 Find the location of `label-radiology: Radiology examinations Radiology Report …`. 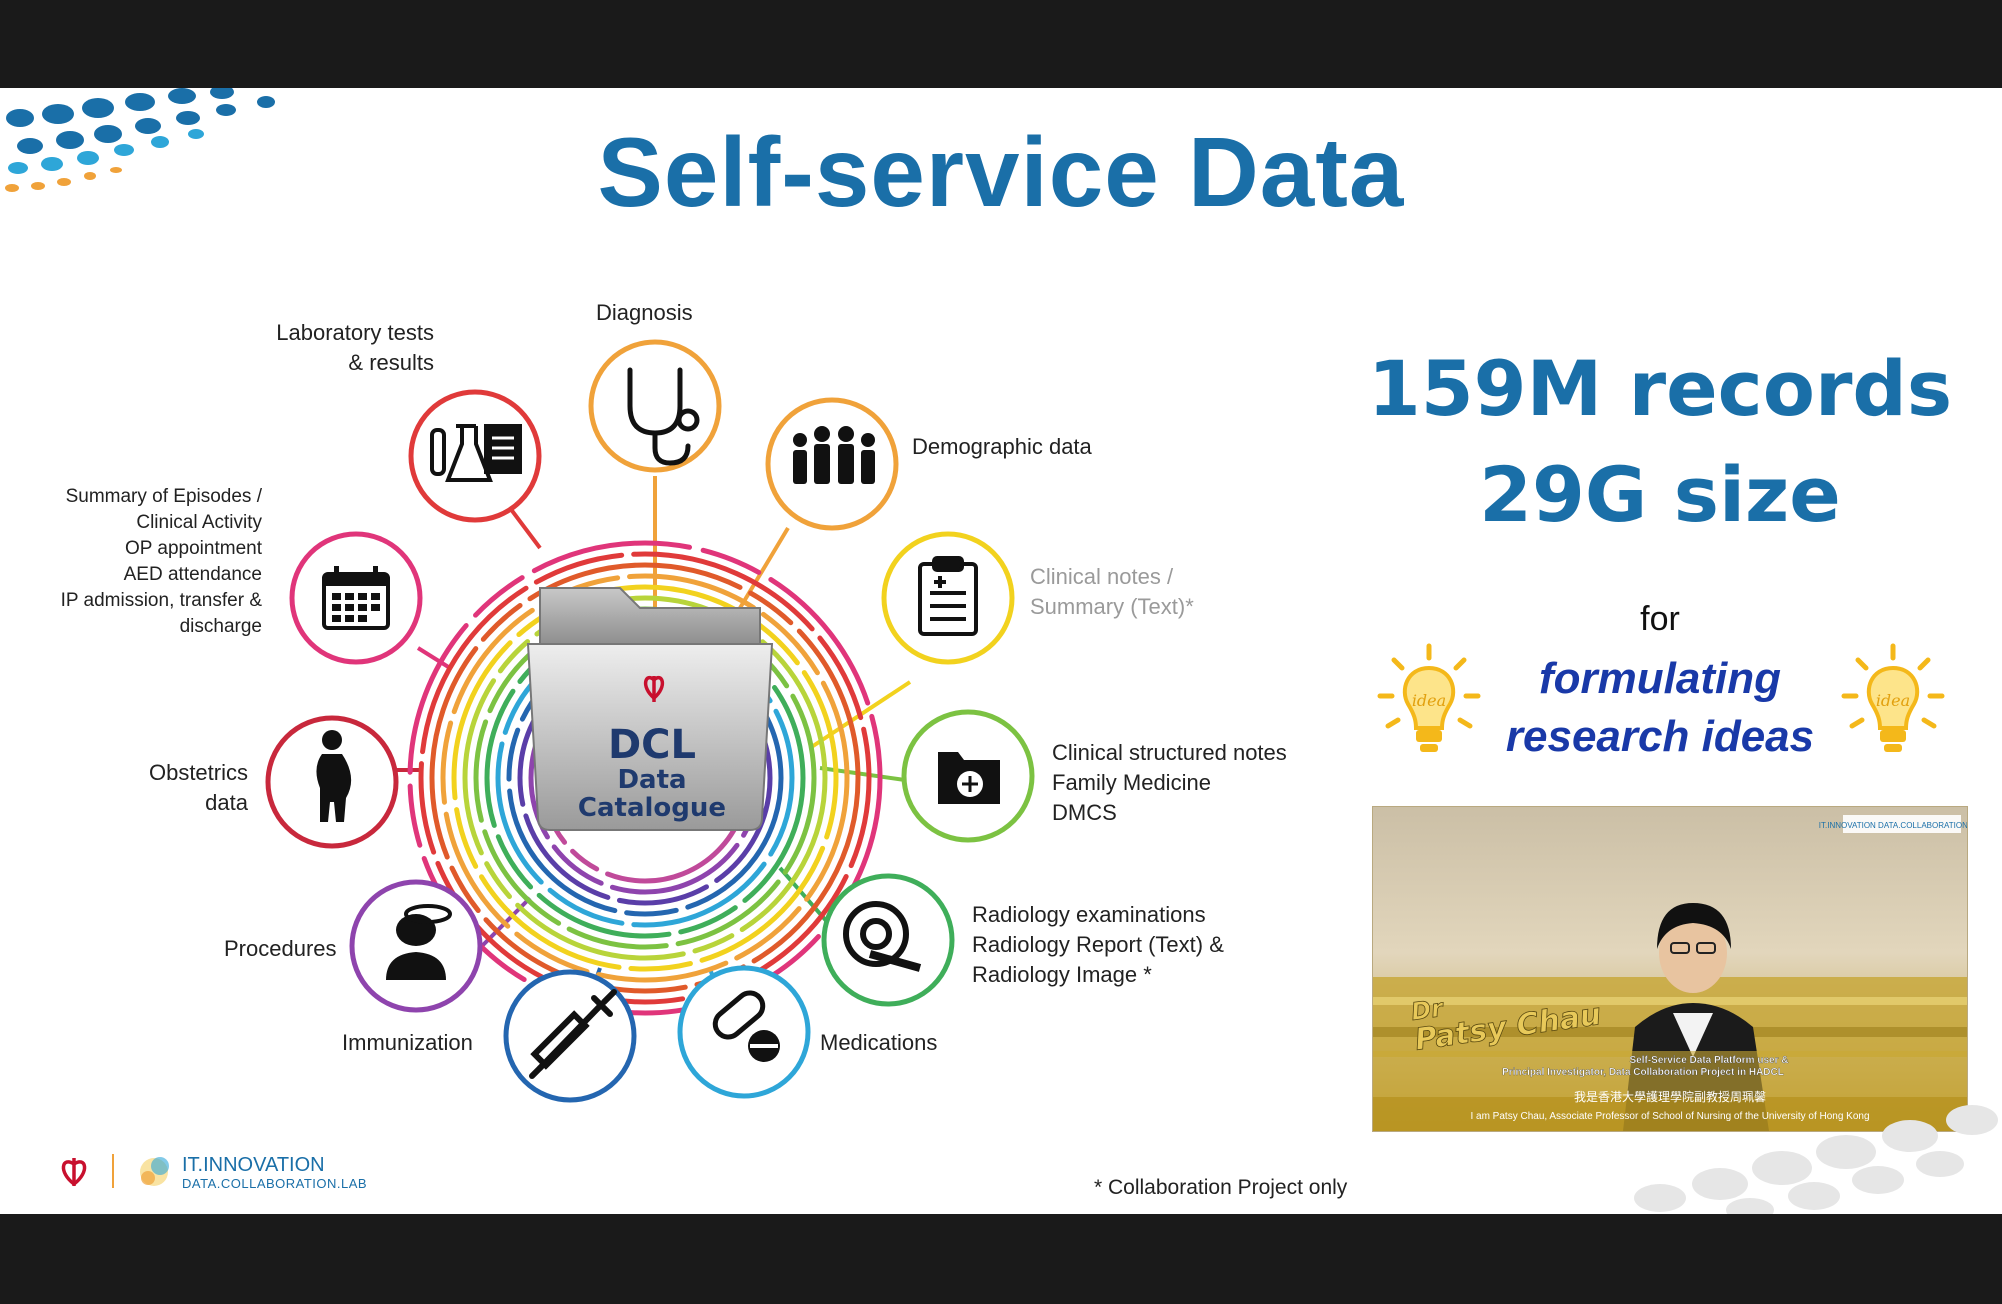

label-radiology: Radiology examinations Radiology Report … is located at coordinates (1098, 945).